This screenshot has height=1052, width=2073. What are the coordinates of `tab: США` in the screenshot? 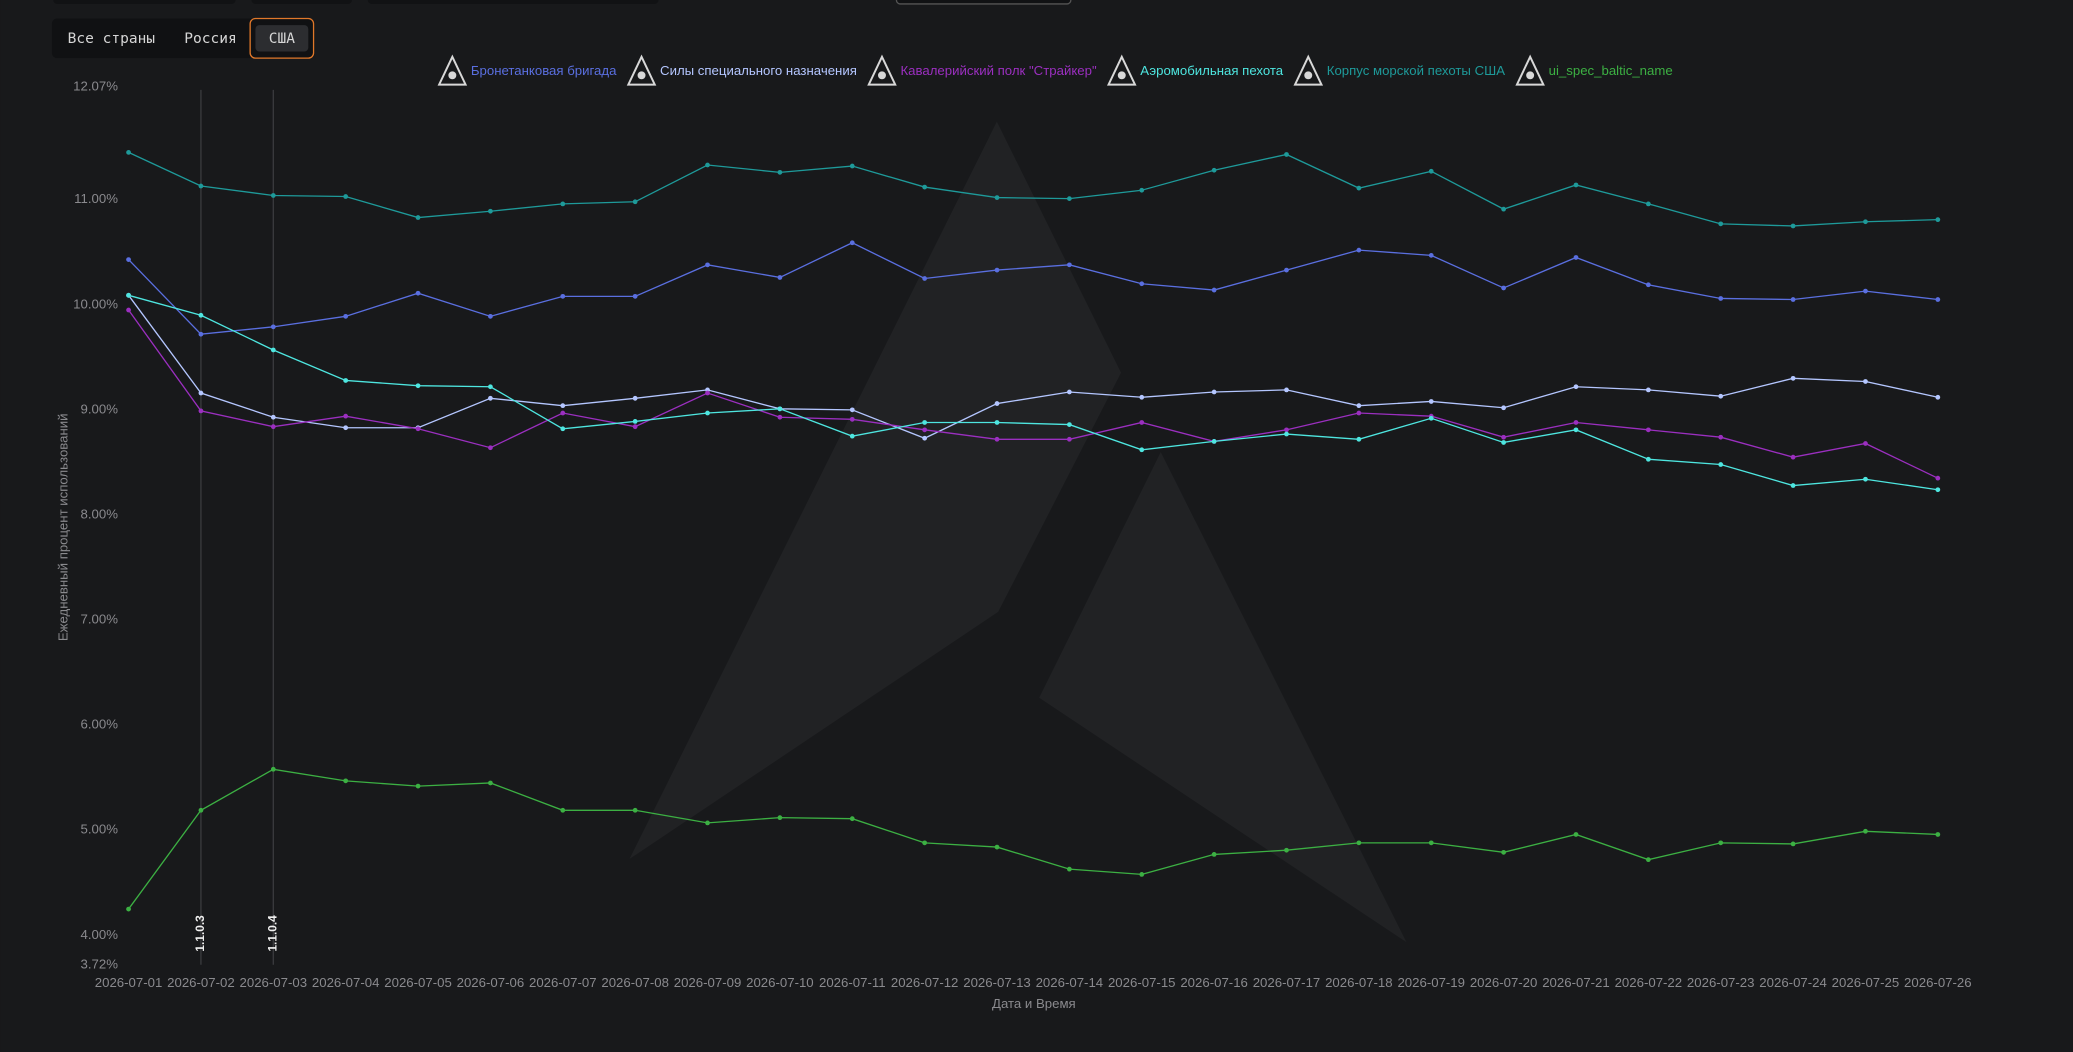 It's located at (282, 38).